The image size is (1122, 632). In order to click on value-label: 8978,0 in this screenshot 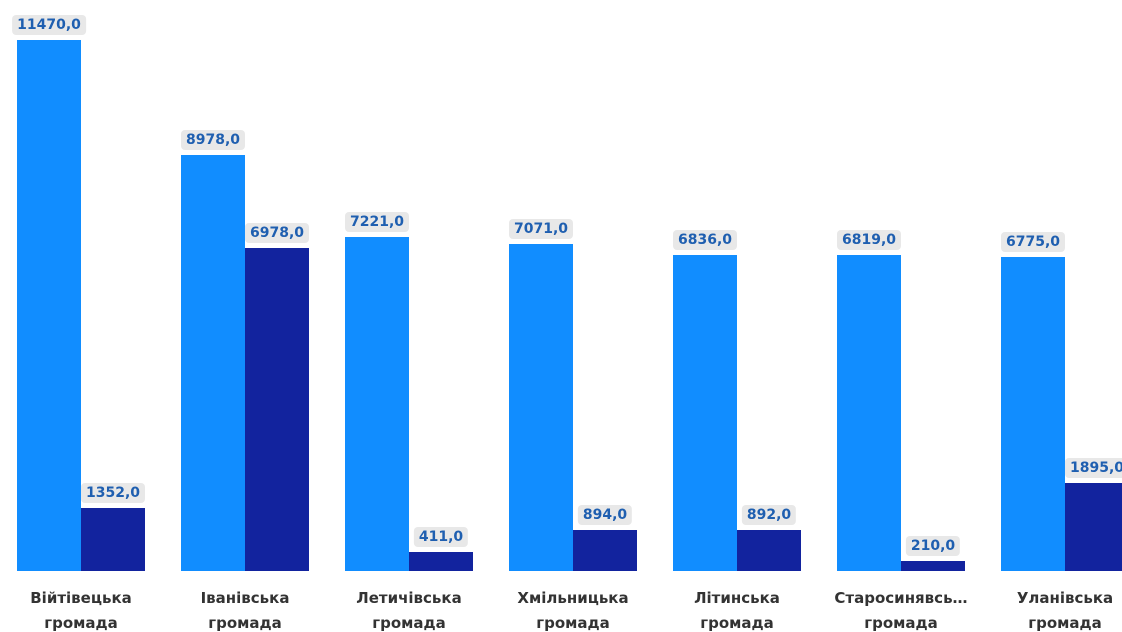, I will do `click(213, 140)`.